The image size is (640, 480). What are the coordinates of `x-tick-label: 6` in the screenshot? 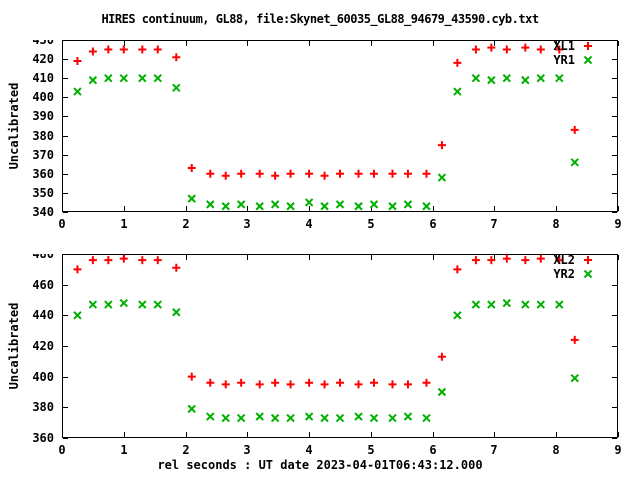 It's located at (432, 450).